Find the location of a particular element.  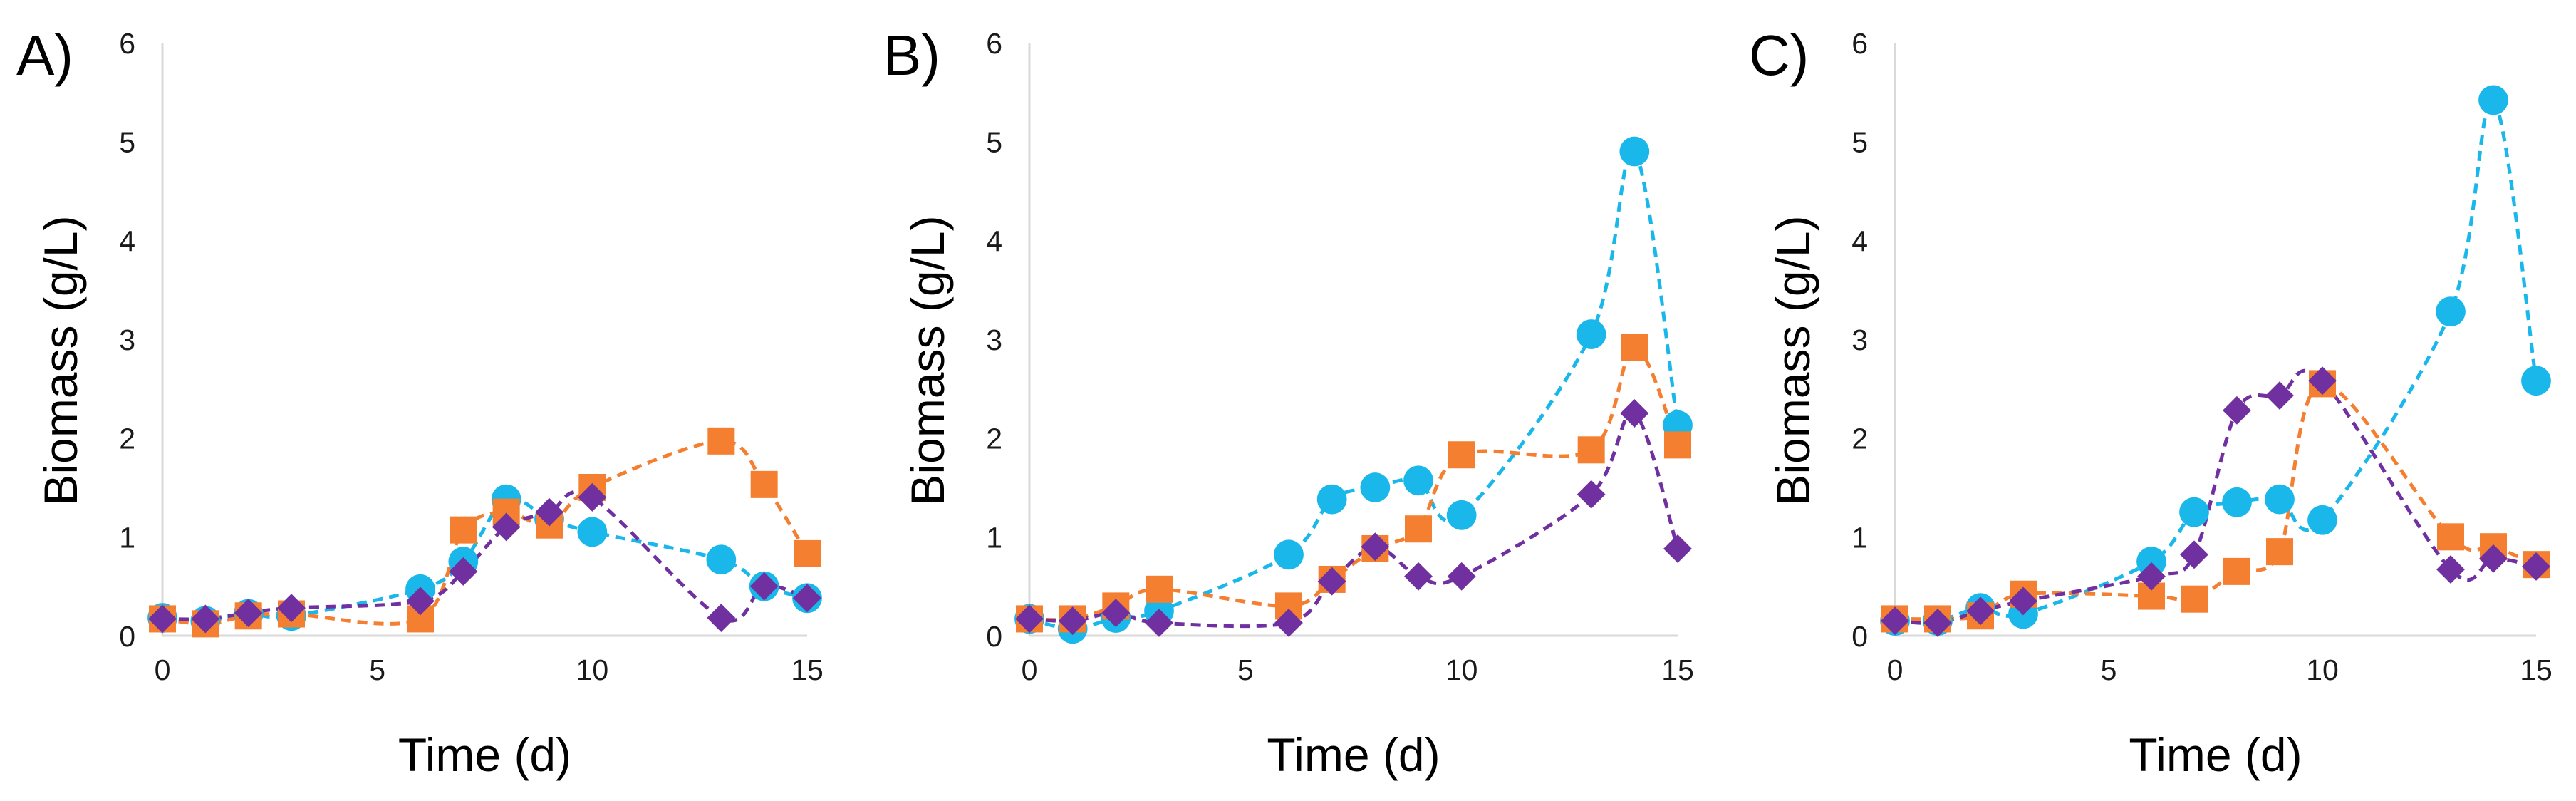

panel-label: C) is located at coordinates (1779, 55).